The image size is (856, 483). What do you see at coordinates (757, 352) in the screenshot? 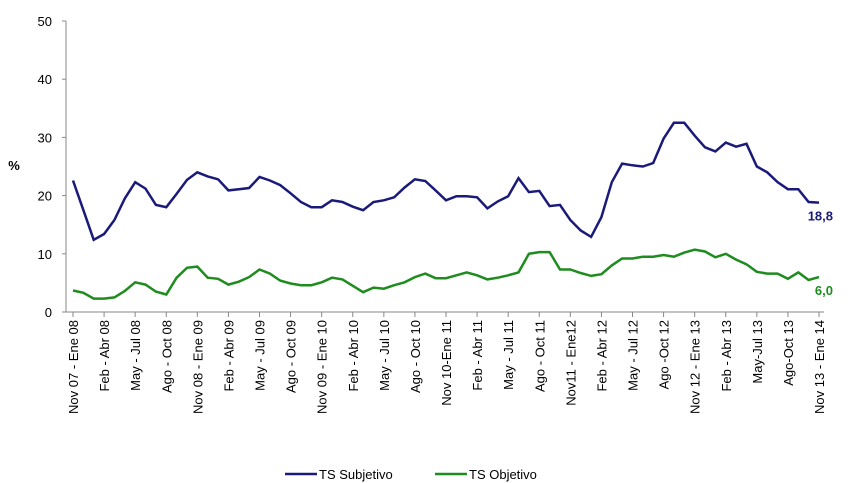
I see `x-tick-label: May-Jul 13` at bounding box center [757, 352].